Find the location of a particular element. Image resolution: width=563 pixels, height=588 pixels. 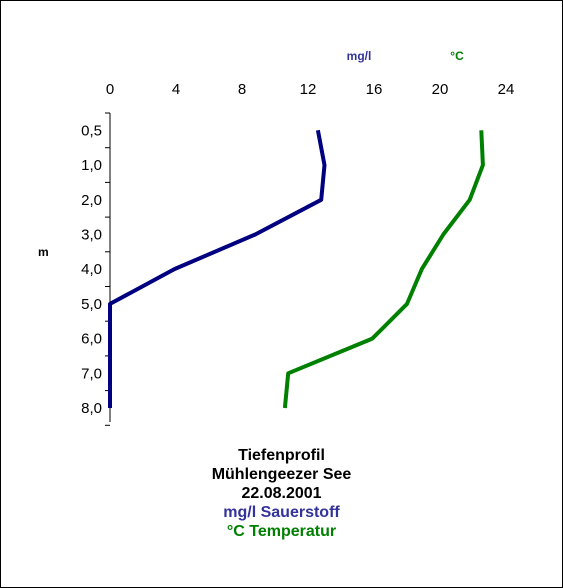

x-tick-label: 4 is located at coordinates (176, 89).